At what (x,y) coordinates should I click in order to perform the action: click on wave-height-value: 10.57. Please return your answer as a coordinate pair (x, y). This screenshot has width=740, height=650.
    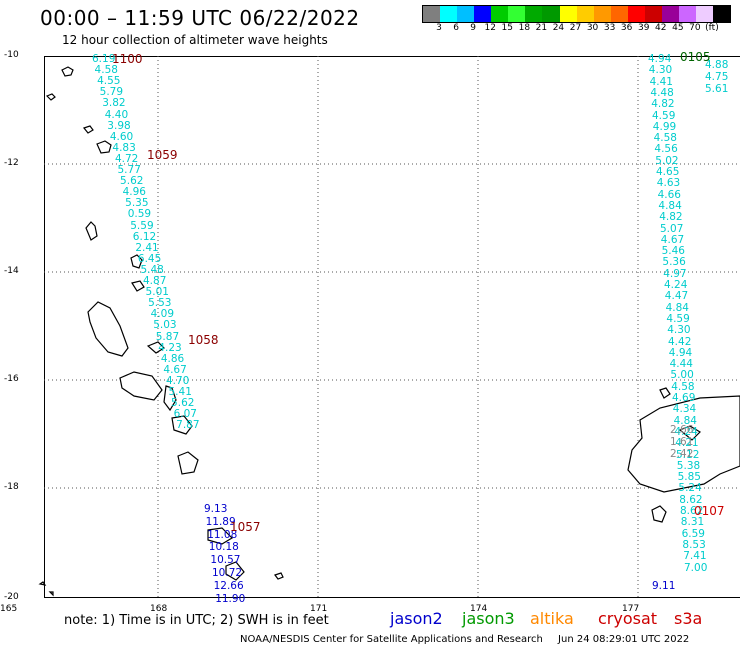
    Looking at the image, I should click on (225, 560).